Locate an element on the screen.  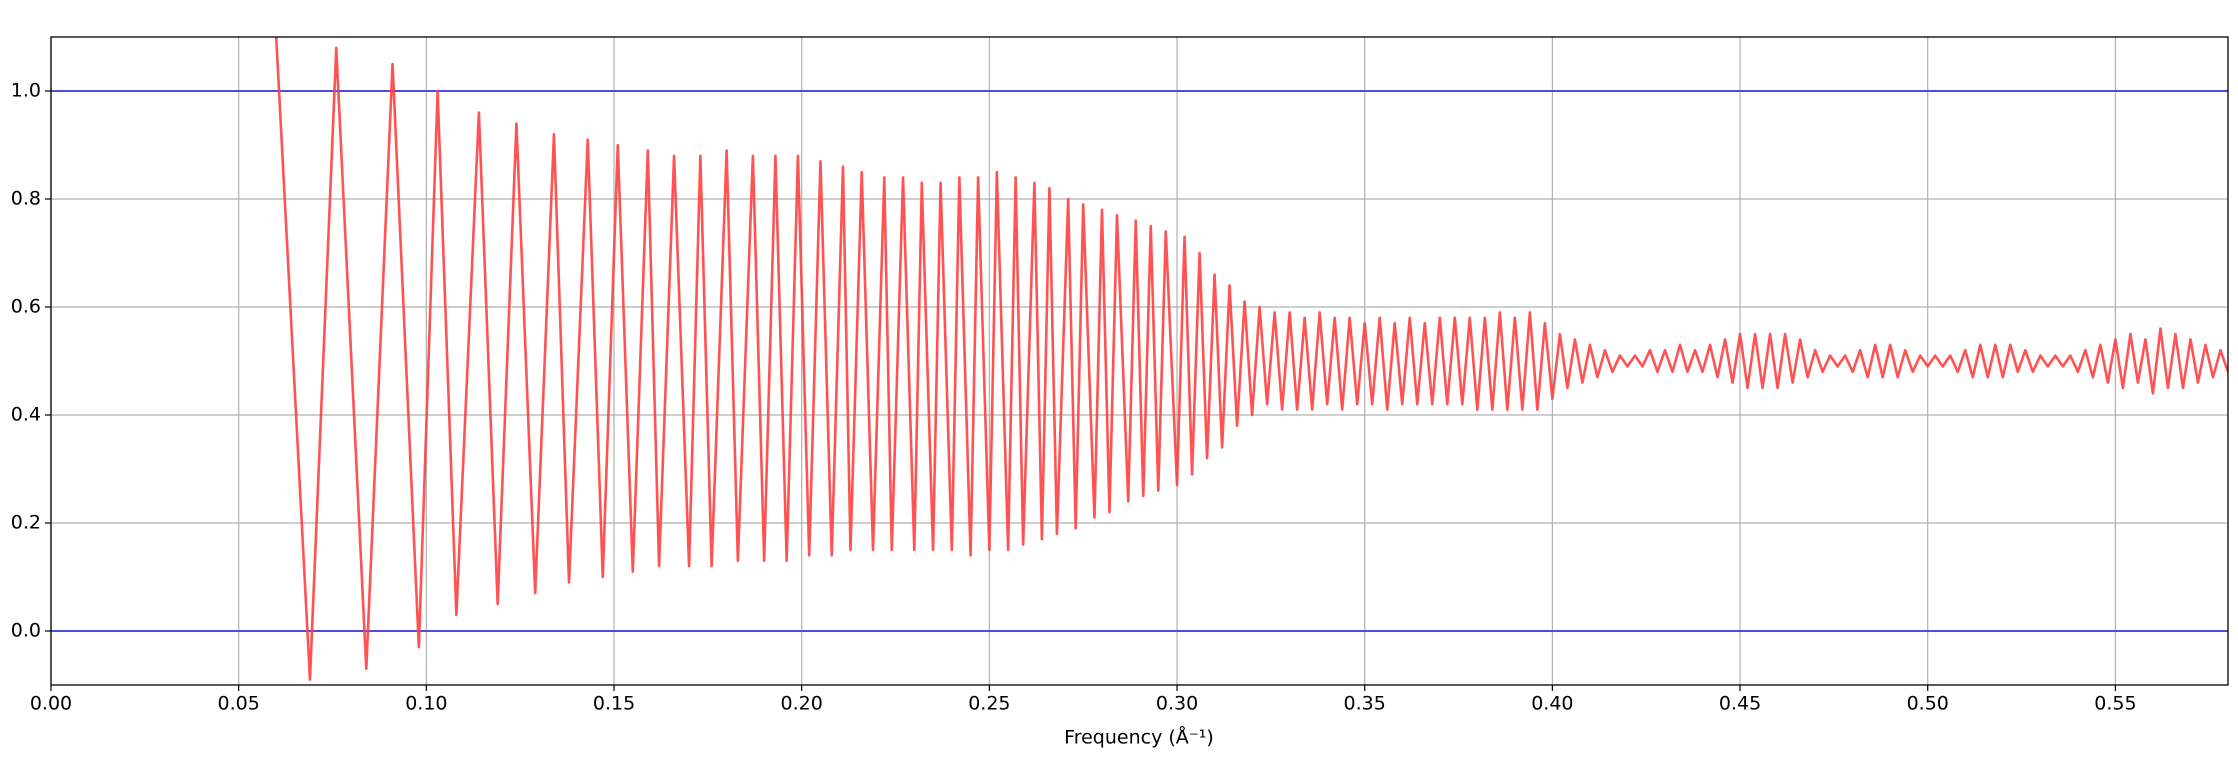
x-tick-label: 0.00 is located at coordinates (51, 704).